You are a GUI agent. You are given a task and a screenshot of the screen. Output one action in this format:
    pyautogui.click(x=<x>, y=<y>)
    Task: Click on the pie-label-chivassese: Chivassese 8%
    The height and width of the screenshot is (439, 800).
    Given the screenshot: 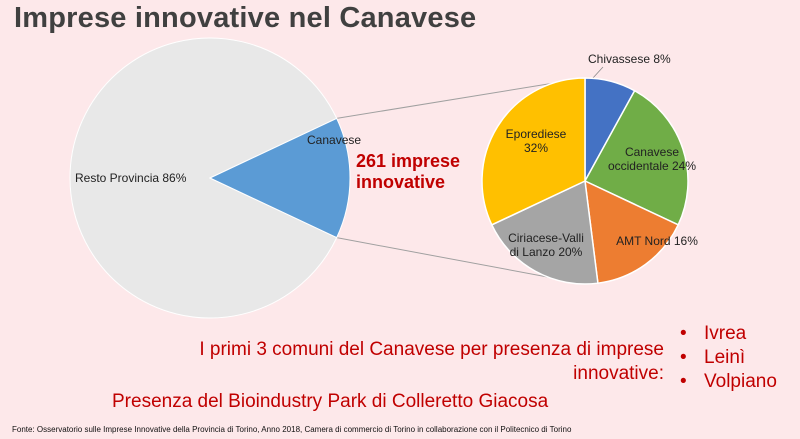 What is the action you would take?
    pyautogui.click(x=629, y=59)
    